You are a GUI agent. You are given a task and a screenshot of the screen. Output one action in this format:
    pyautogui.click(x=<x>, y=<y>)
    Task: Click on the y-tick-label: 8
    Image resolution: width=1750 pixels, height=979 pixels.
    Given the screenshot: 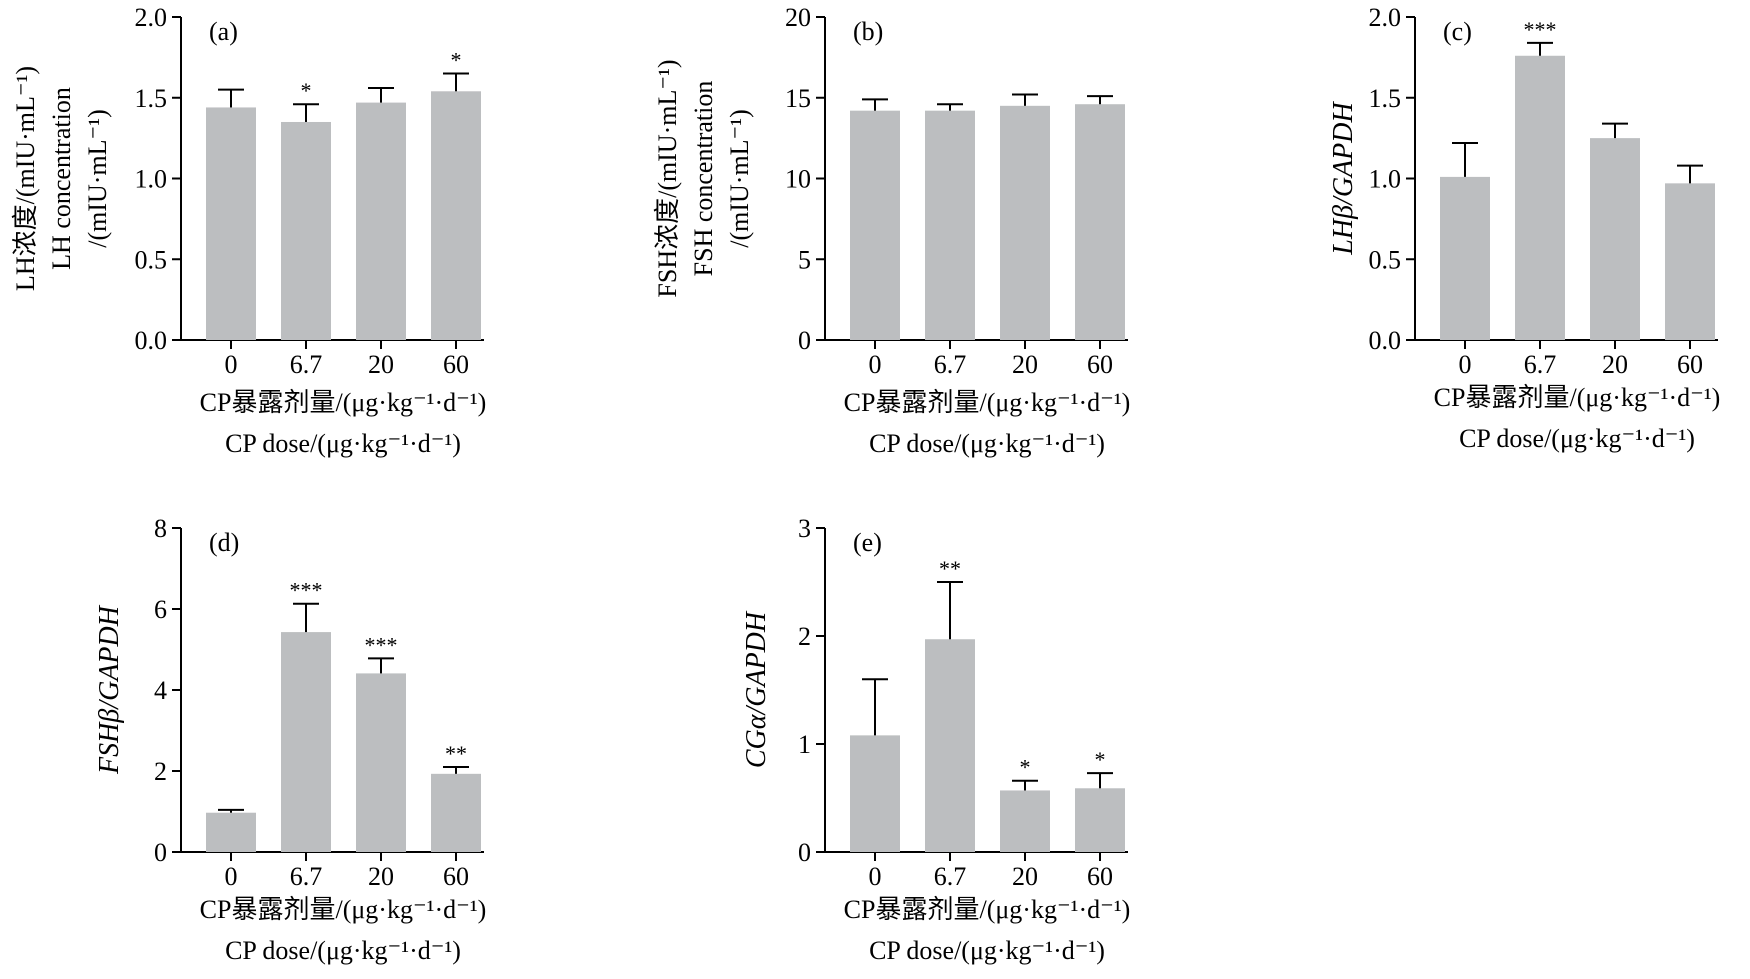 What is the action you would take?
    pyautogui.click(x=160, y=528)
    